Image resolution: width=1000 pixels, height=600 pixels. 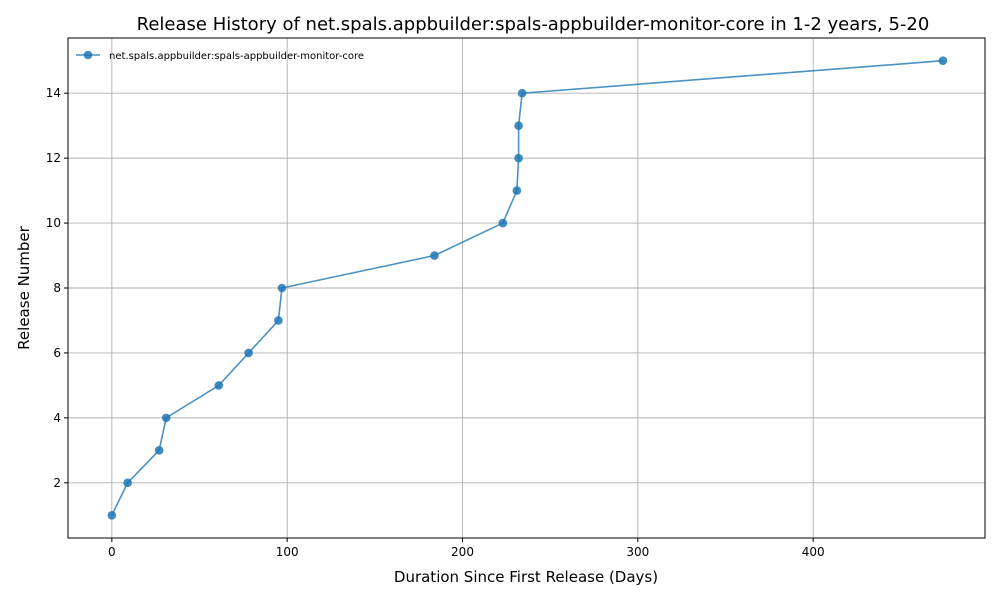 I want to click on x-tick-label: 200, so click(x=462, y=552).